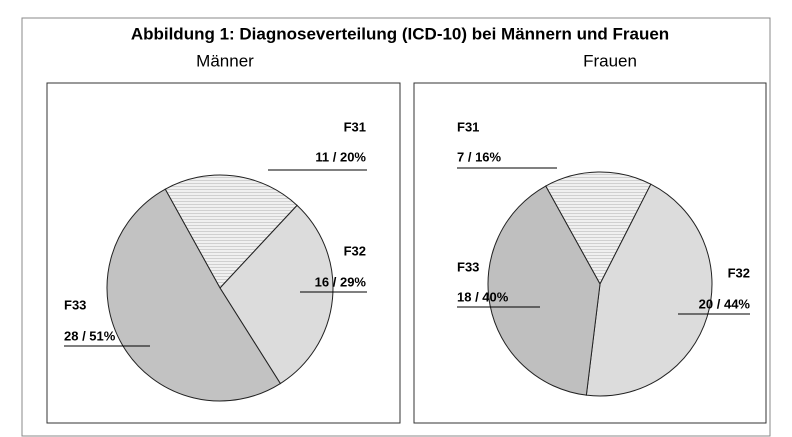 The width and height of the screenshot is (792, 437). What do you see at coordinates (225, 60) in the screenshot?
I see `chart-title: Männer` at bounding box center [225, 60].